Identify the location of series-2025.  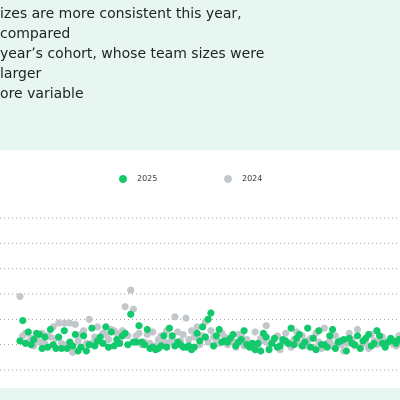
(208, 332).